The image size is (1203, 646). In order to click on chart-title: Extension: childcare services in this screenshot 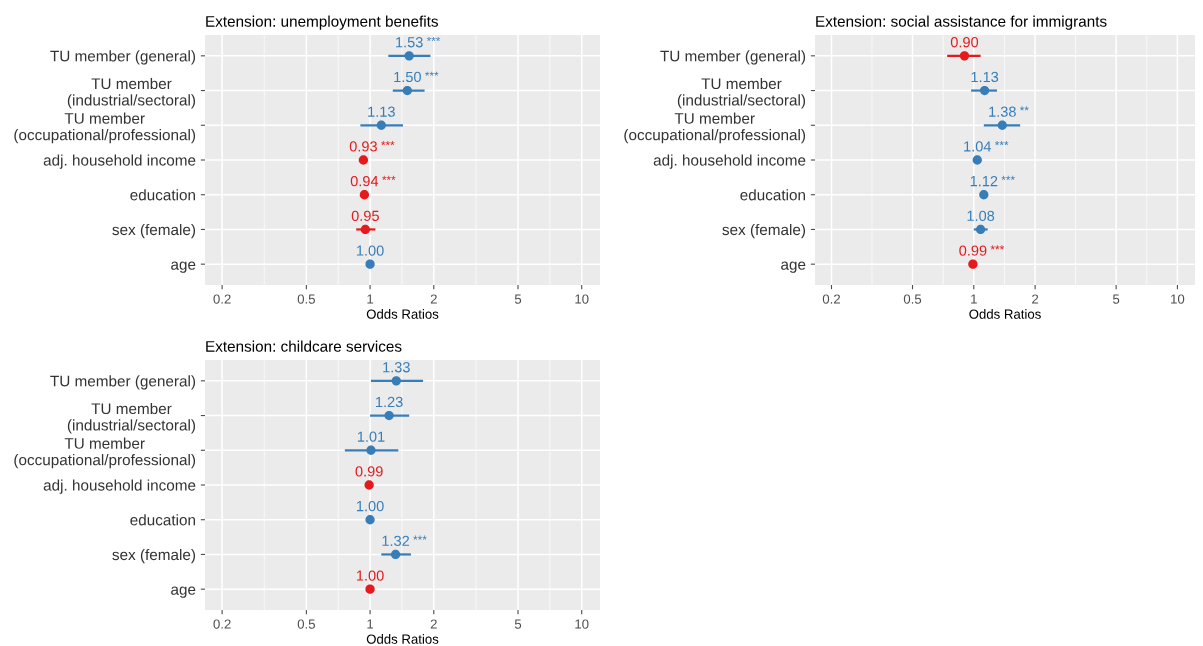, I will do `click(304, 346)`.